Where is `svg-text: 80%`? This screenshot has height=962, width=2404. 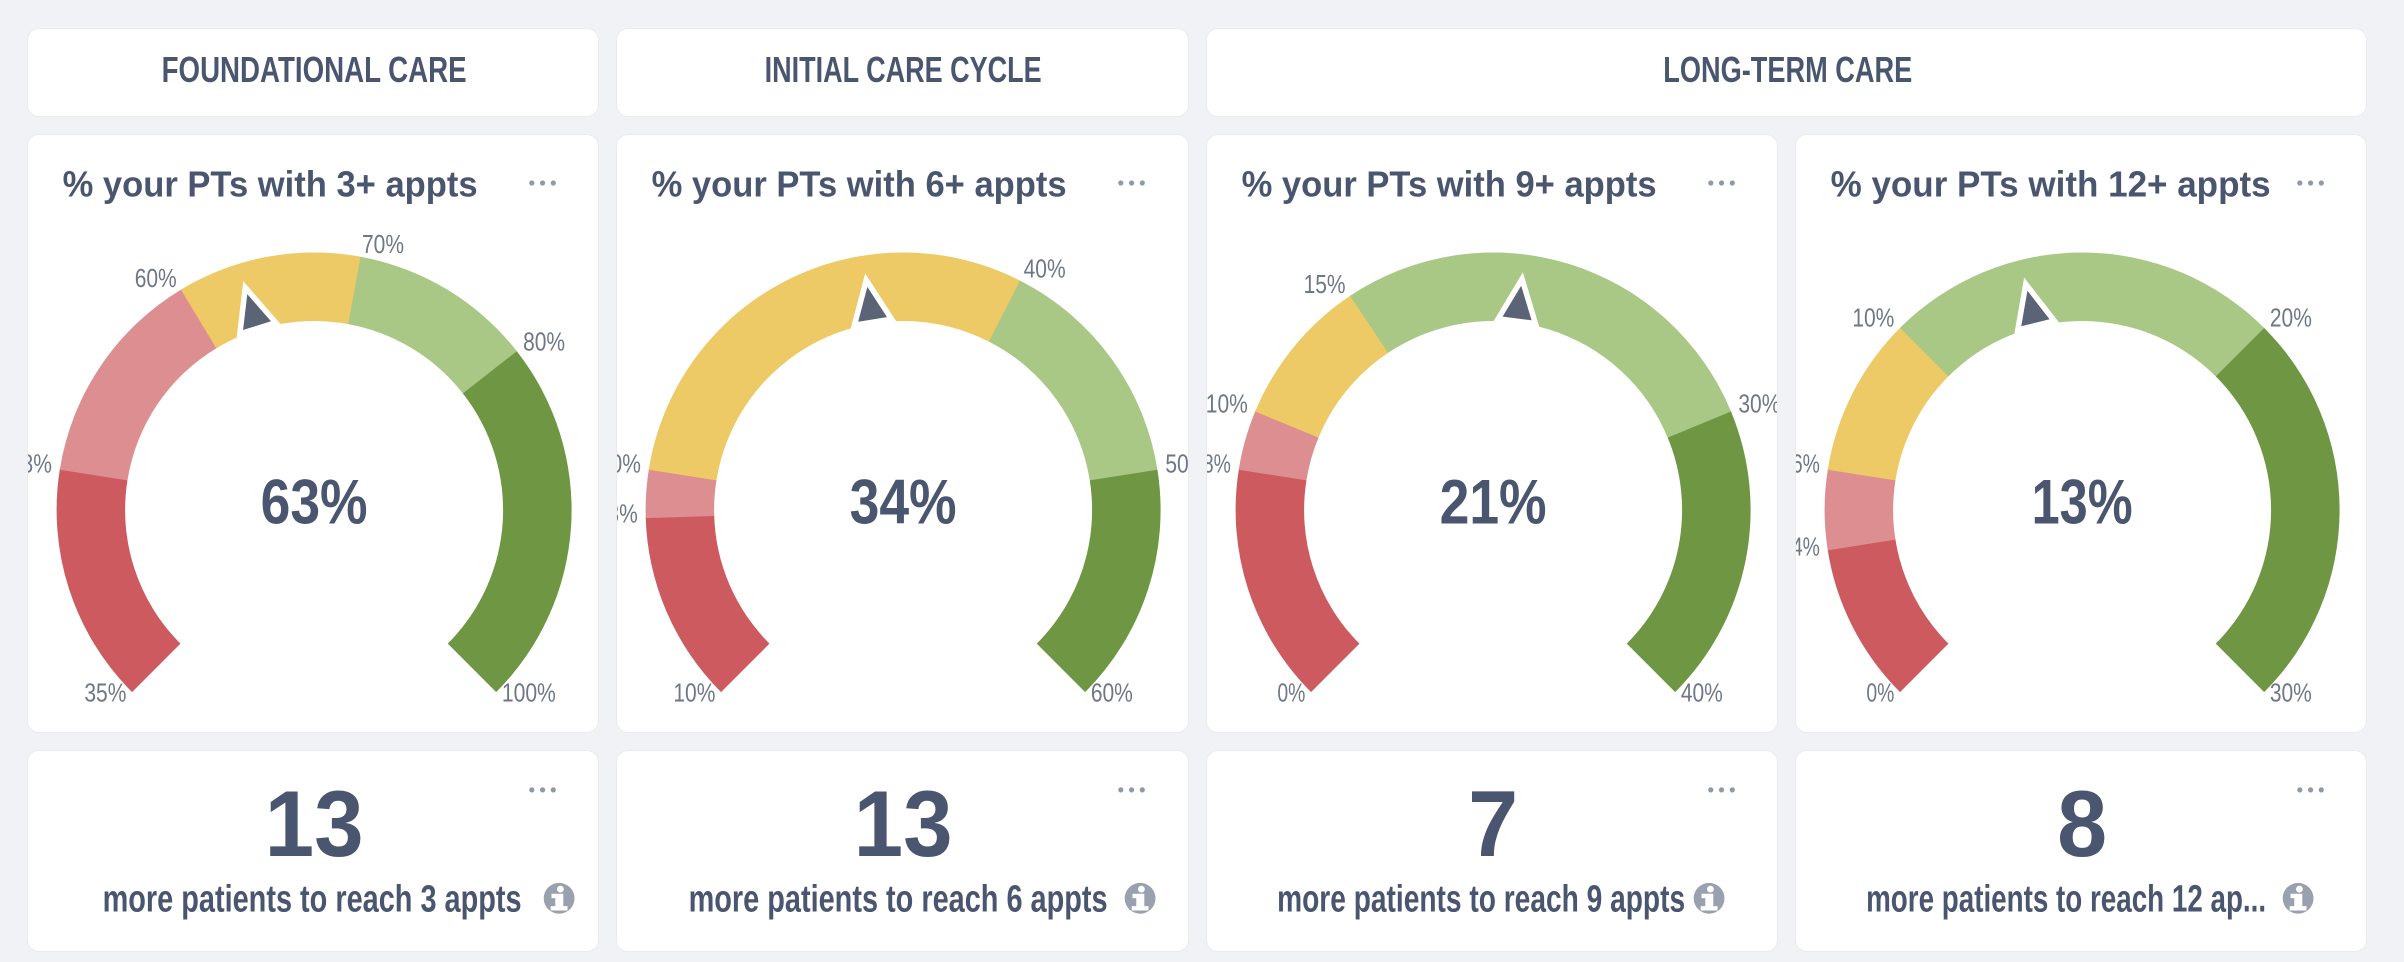
svg-text: 80% is located at coordinates (544, 341).